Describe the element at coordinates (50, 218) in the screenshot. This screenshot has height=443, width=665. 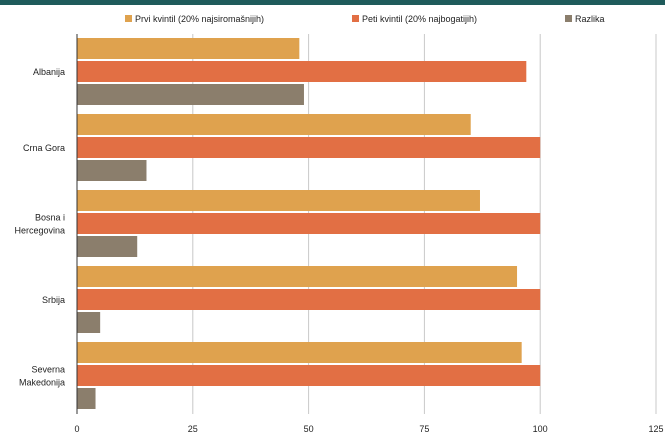
I see `category-label-2-0: Bosna i` at that location.